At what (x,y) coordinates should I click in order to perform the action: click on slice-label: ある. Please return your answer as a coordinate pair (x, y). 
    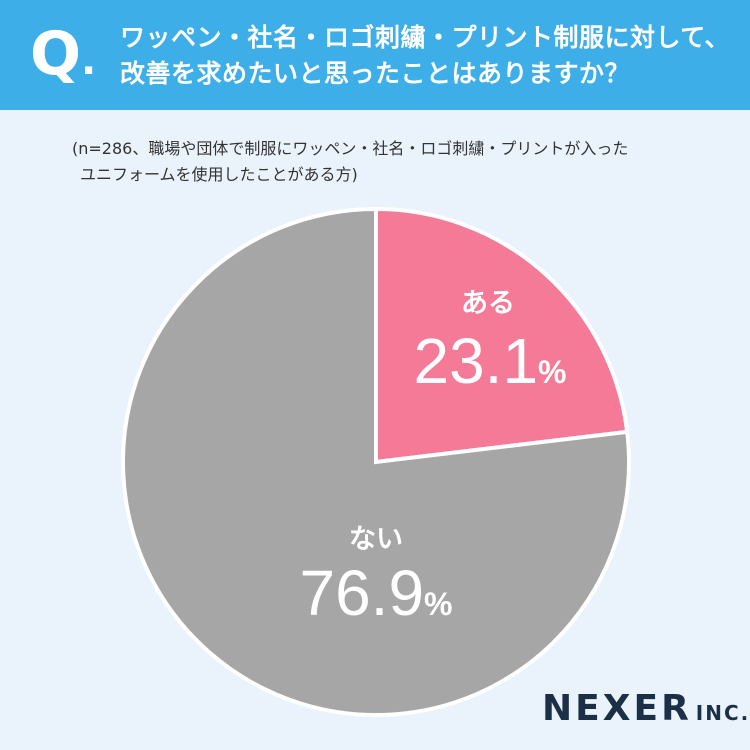
    Looking at the image, I should click on (488, 303).